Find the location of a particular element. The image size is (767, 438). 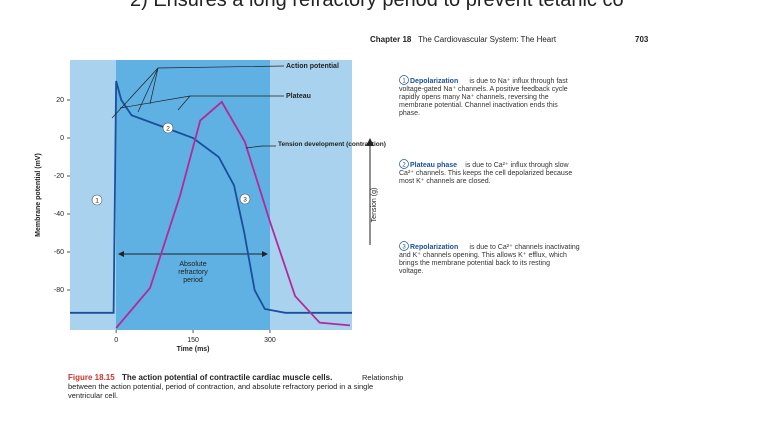

x-tick-label: 300 is located at coordinates (270, 340).